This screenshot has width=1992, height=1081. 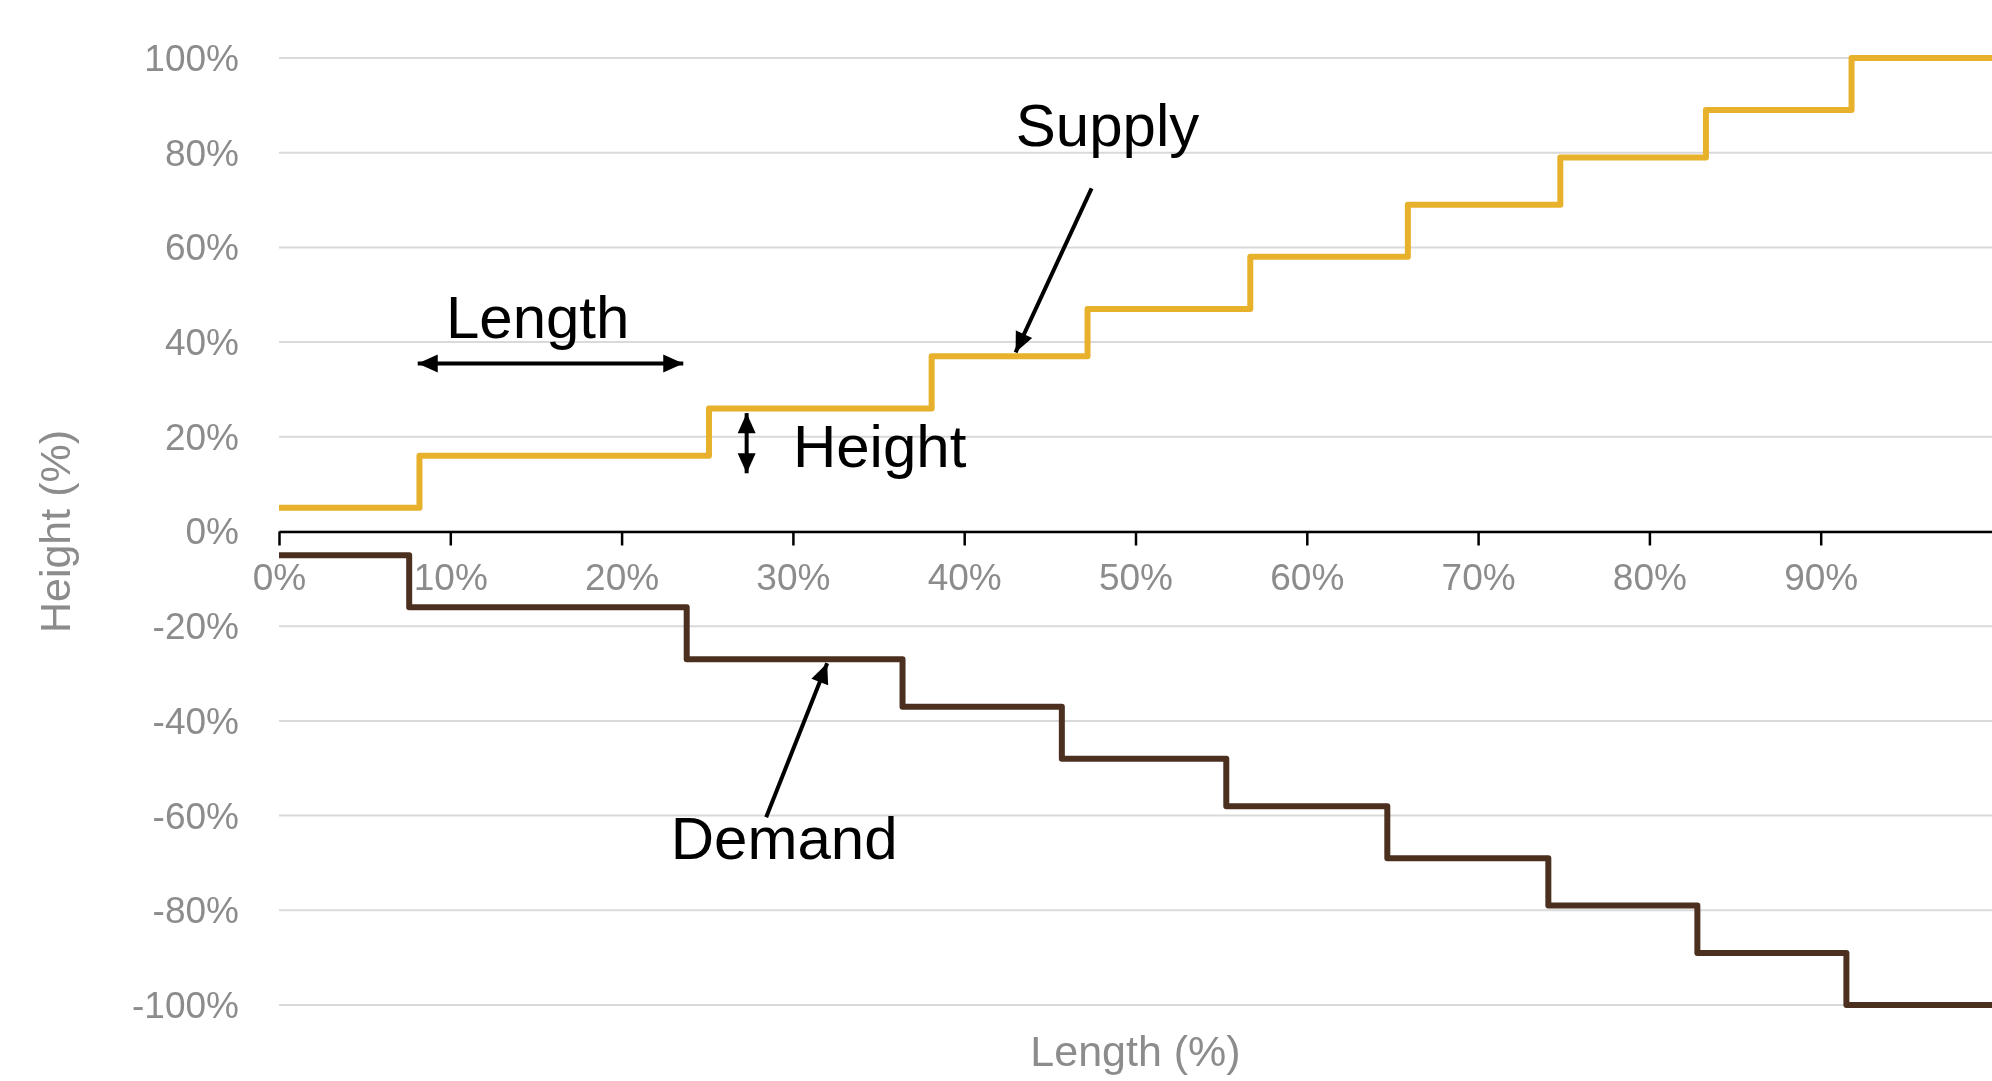 I want to click on x-tick-label: 70%, so click(x=1478, y=577).